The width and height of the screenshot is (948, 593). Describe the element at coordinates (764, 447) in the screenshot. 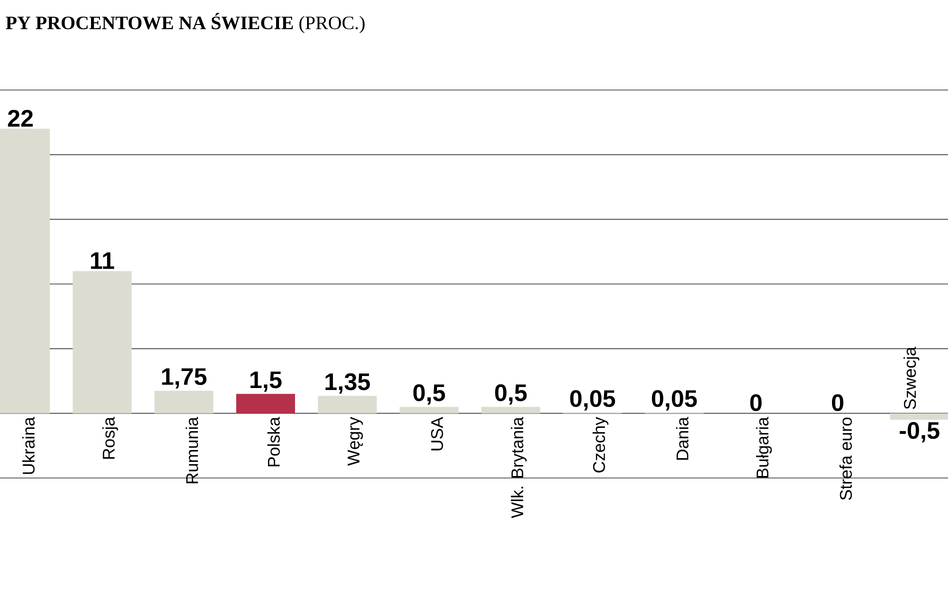

I see `x-tick-label: Bułgaria` at that location.